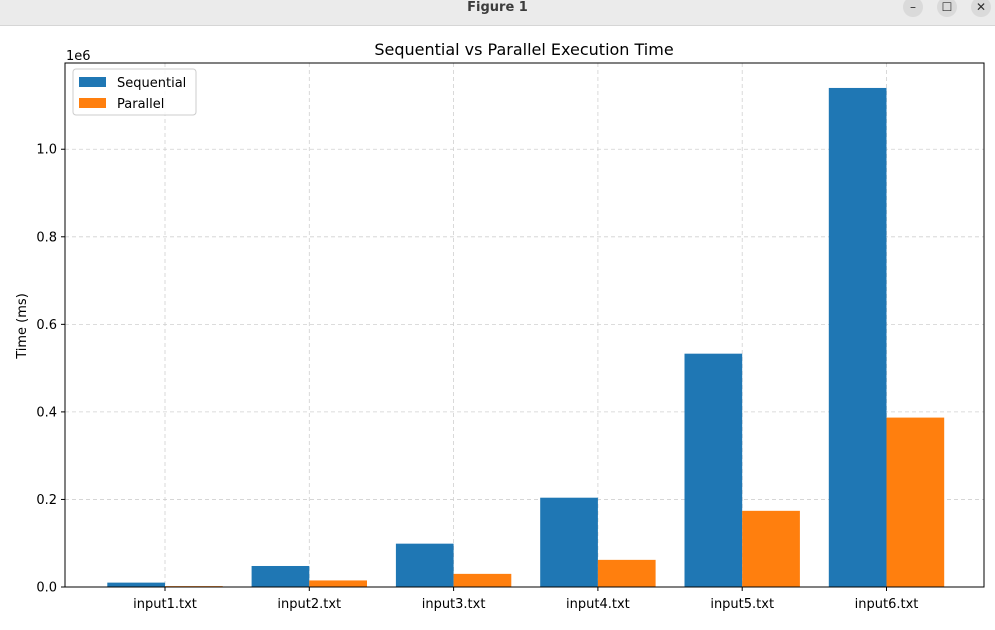 The height and width of the screenshot is (630, 995). Describe the element at coordinates (46, 500) in the screenshot. I see `y-tick-label: 0.2` at that location.